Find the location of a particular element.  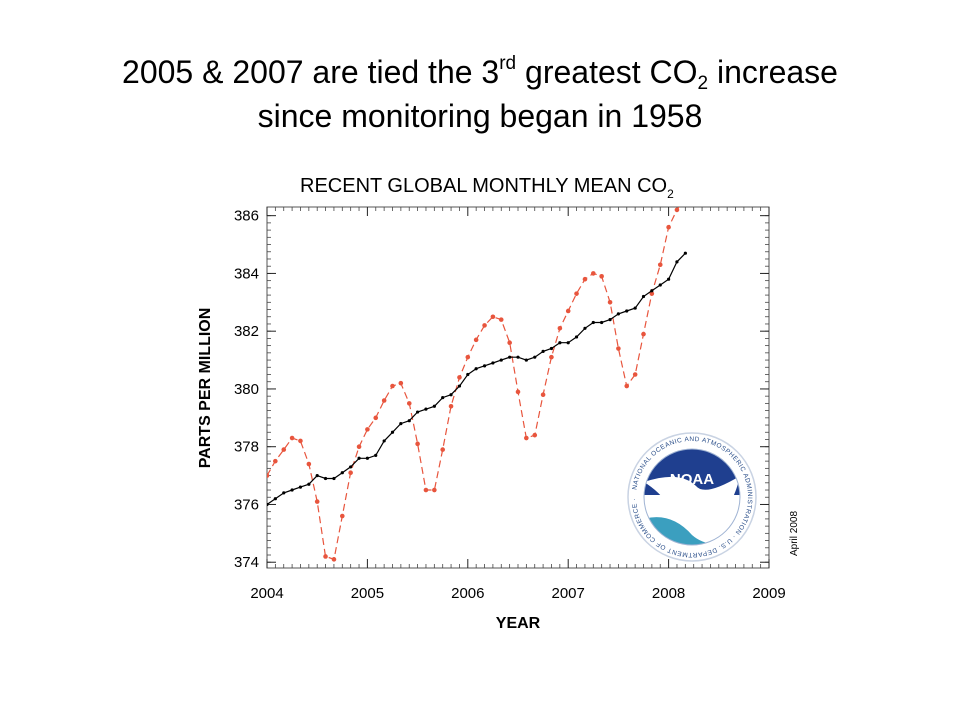

title-text-start: 2005 & 2007 are tied the 3 is located at coordinates (311, 72).